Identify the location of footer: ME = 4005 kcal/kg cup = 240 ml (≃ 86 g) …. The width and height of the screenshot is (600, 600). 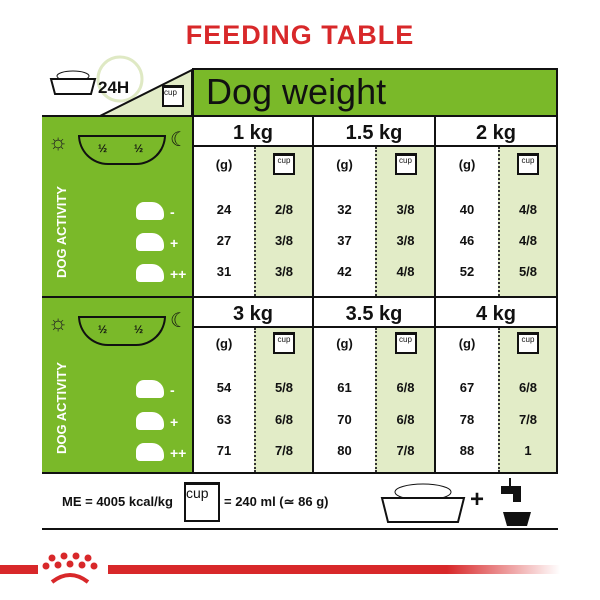
(300, 501).